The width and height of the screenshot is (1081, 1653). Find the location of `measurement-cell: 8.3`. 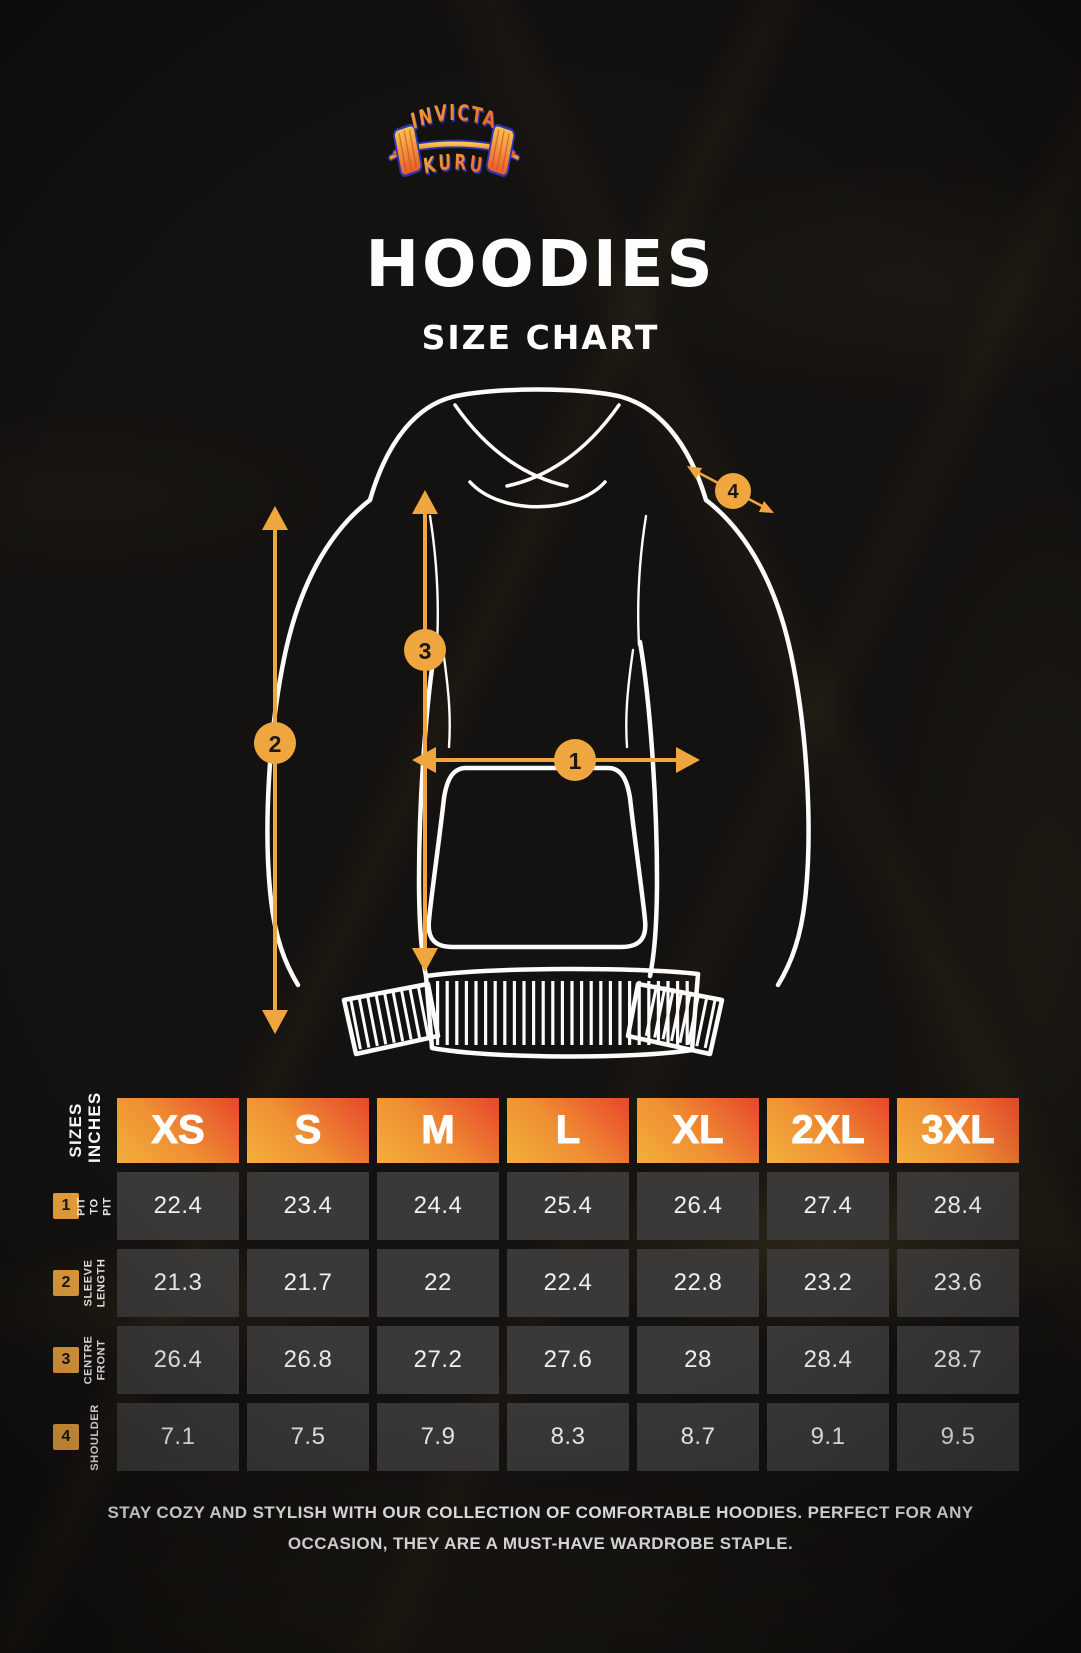

measurement-cell: 8.3 is located at coordinates (568, 1437).